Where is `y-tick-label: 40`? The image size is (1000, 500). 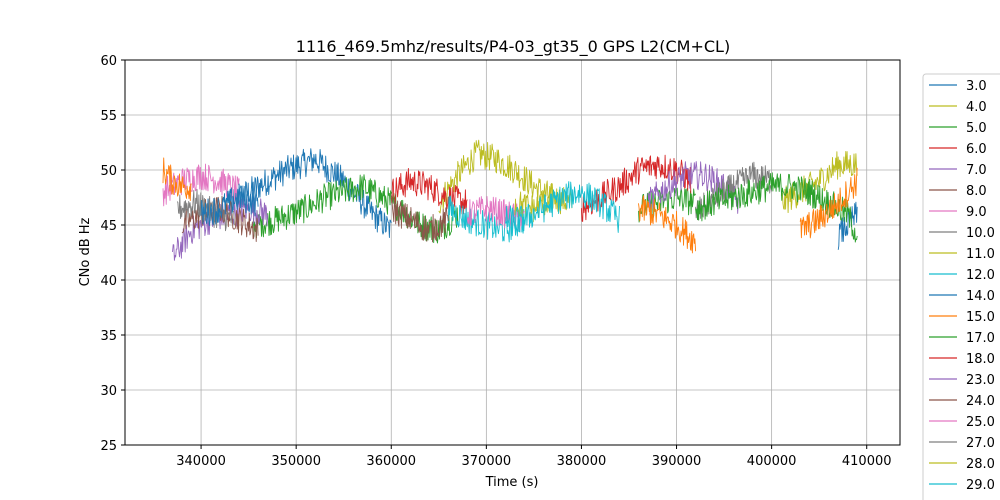
y-tick-label: 40 is located at coordinates (108, 281).